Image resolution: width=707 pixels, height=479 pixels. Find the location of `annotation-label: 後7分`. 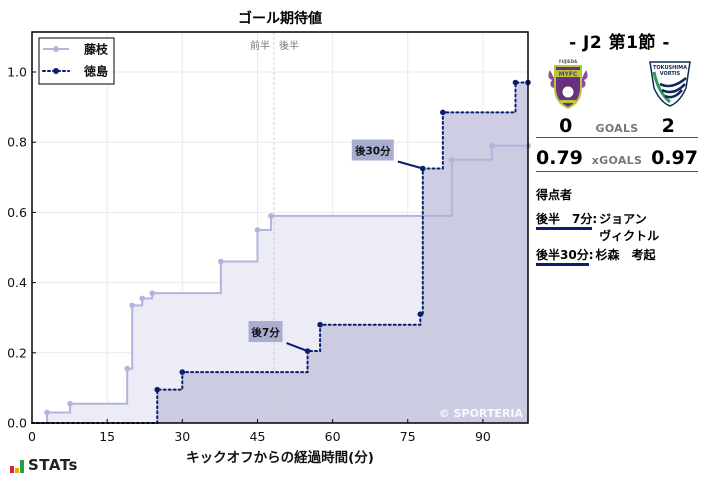

annotation-label: 後7分 is located at coordinates (265, 332).